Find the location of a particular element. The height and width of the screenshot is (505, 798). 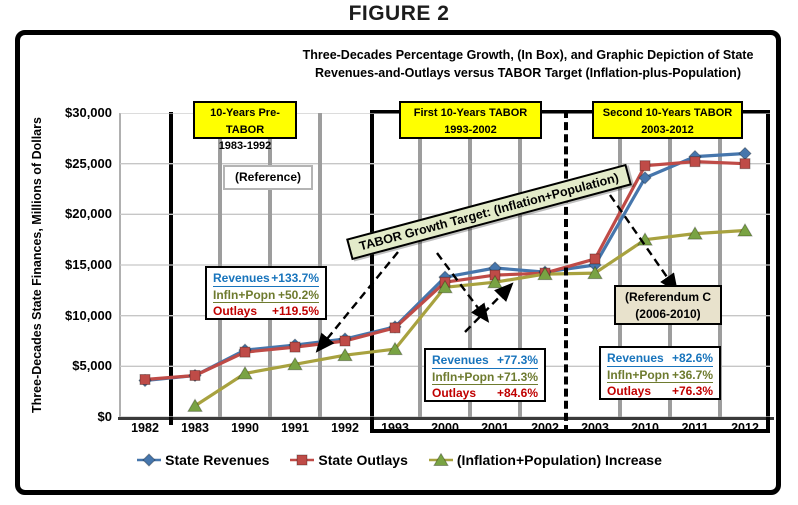

period-box-years: 1993-2002 is located at coordinates (470, 129).